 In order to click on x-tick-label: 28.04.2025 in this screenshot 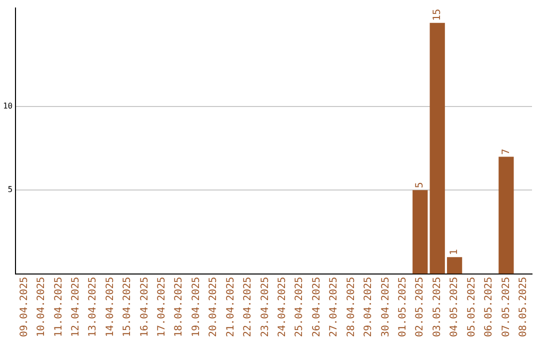, I will do `click(351, 307)`.